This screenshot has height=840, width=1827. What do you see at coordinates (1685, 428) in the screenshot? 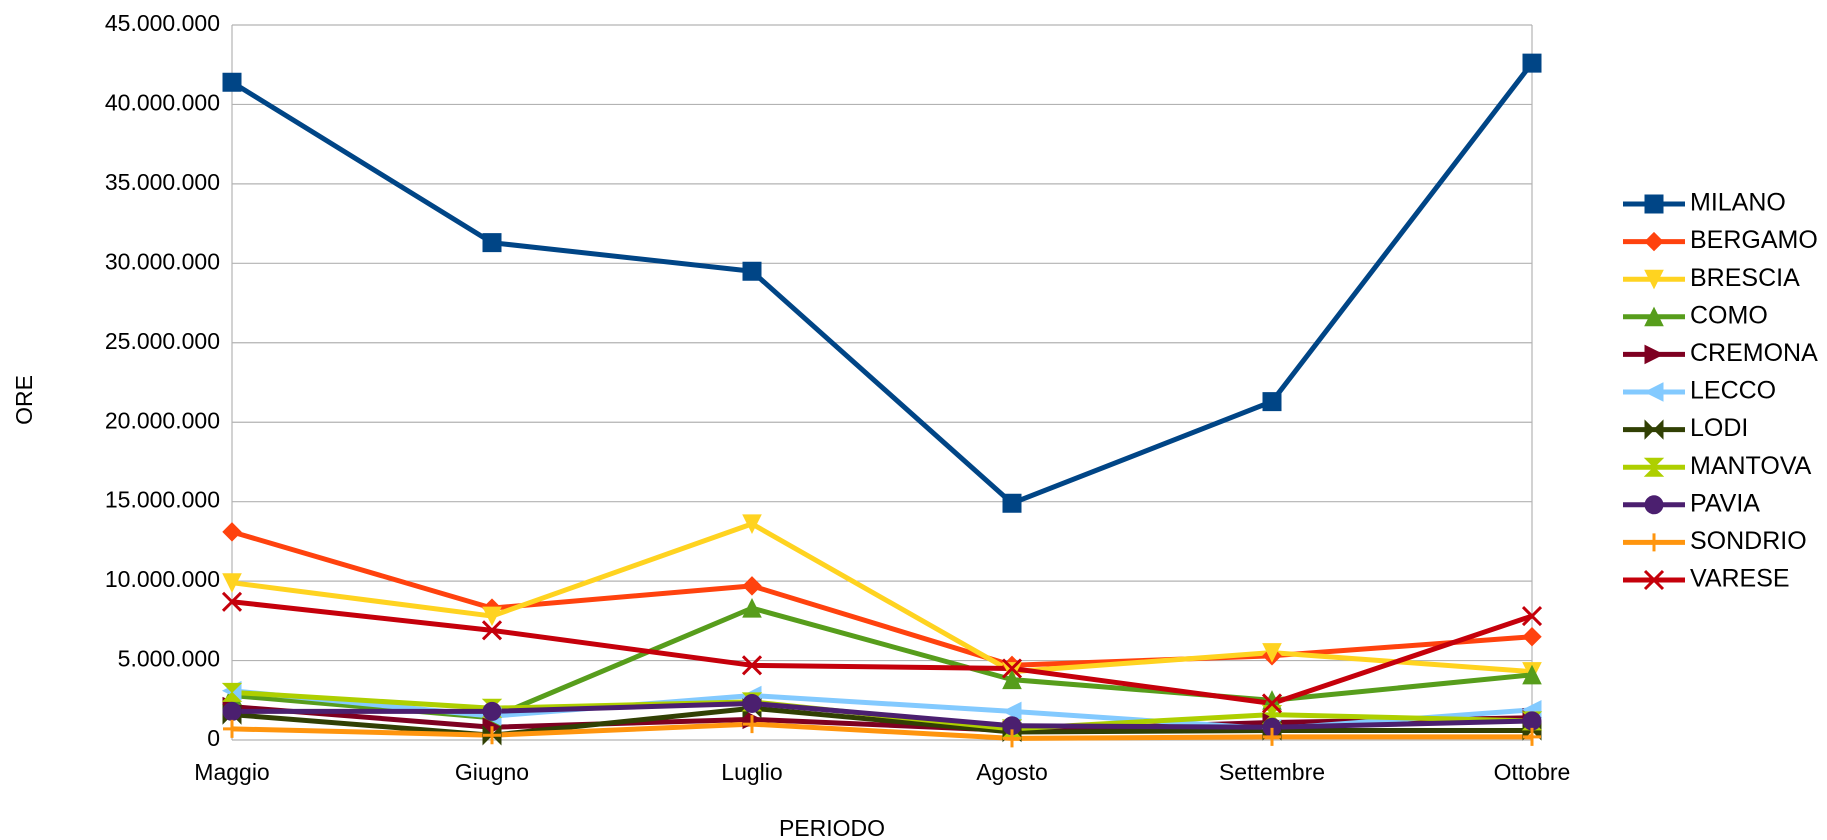
I see `legend-item: LODI` at bounding box center [1685, 428].